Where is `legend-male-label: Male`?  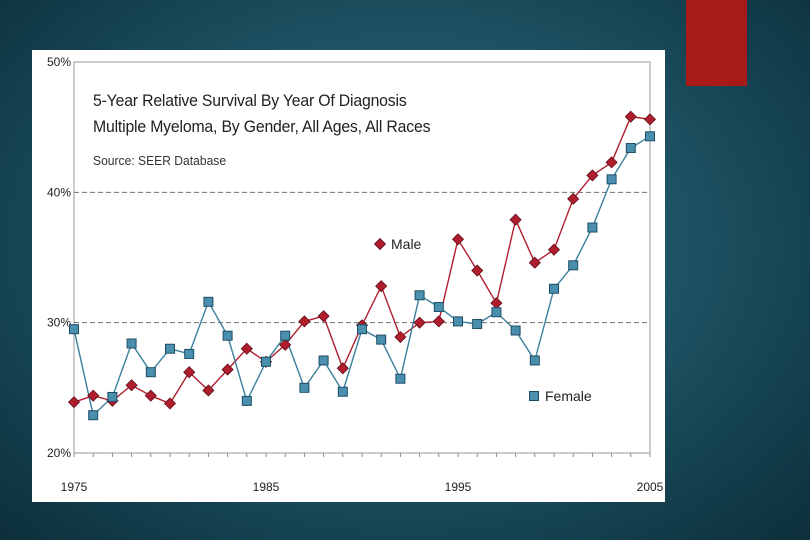
legend-male-label: Male is located at coordinates (406, 244).